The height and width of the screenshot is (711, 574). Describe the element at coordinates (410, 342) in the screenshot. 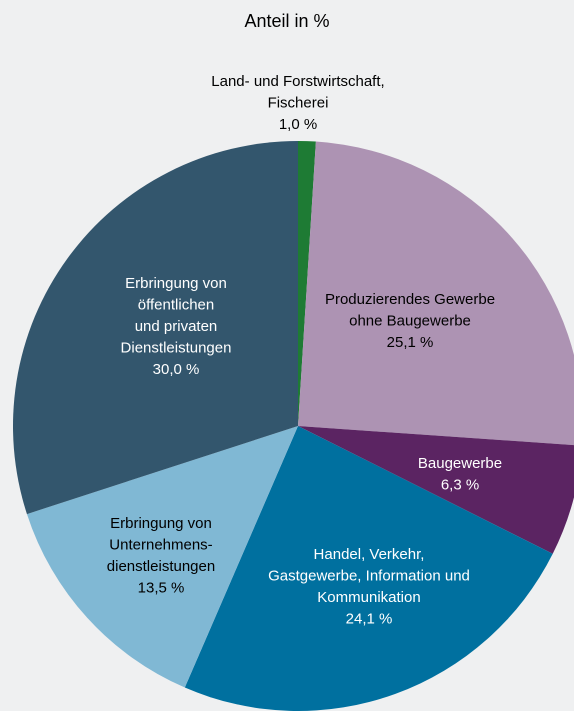

I see `value-label: 25,1 %` at that location.